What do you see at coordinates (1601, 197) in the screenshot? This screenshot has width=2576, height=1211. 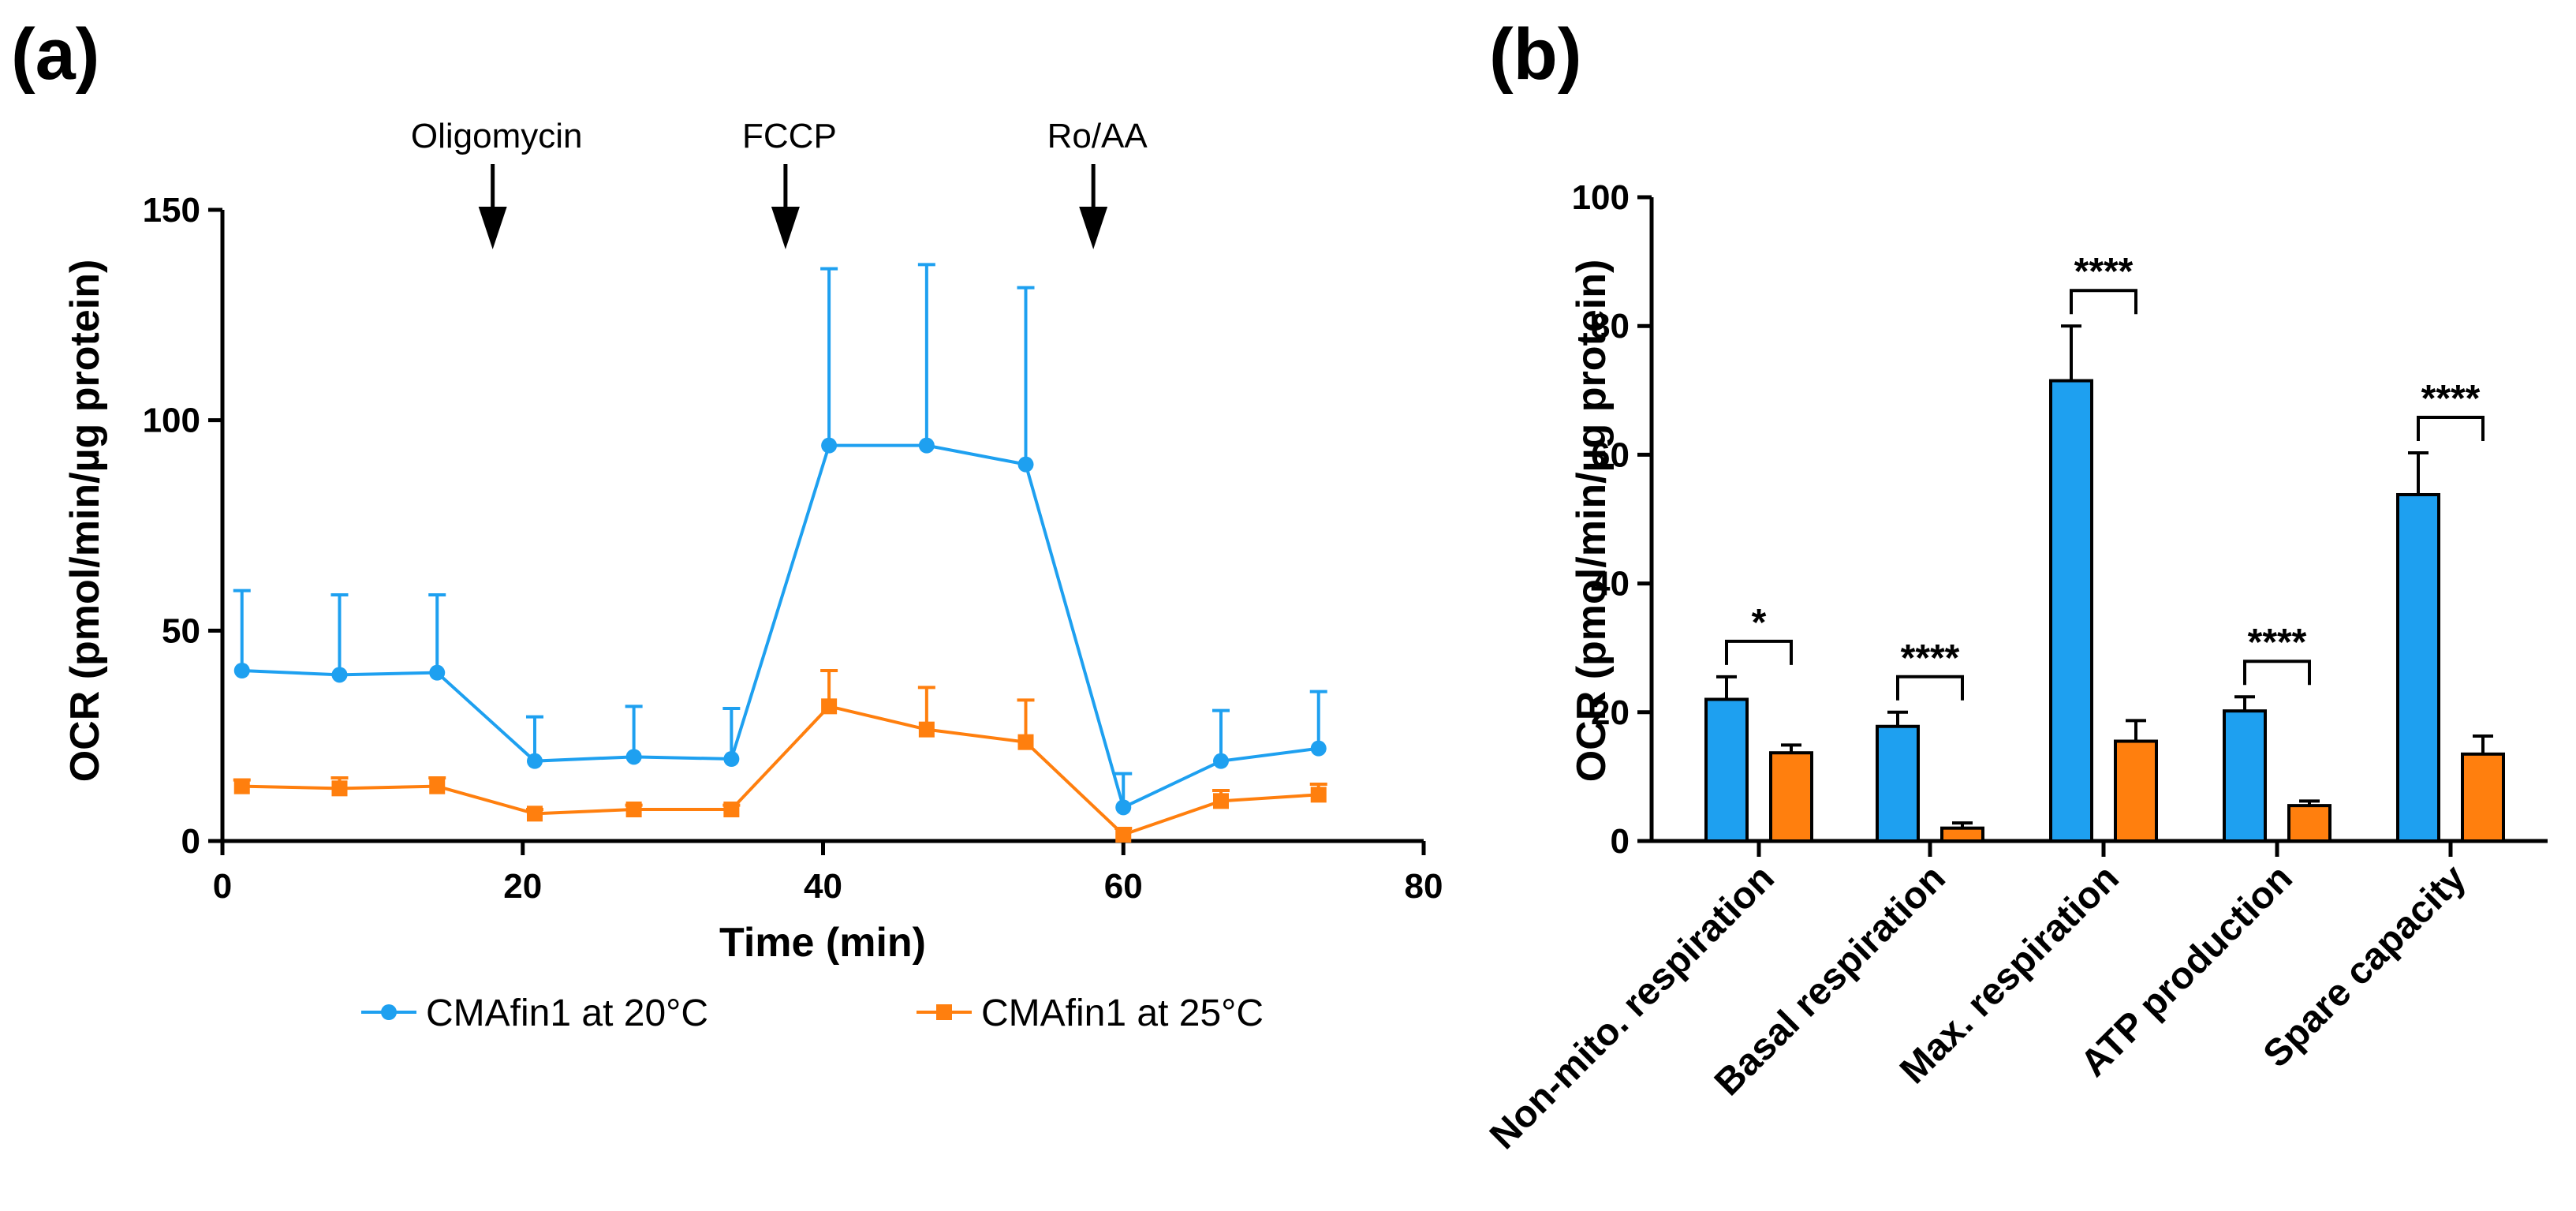 I see `chart-b-y-tick-label: 100` at bounding box center [1601, 197].